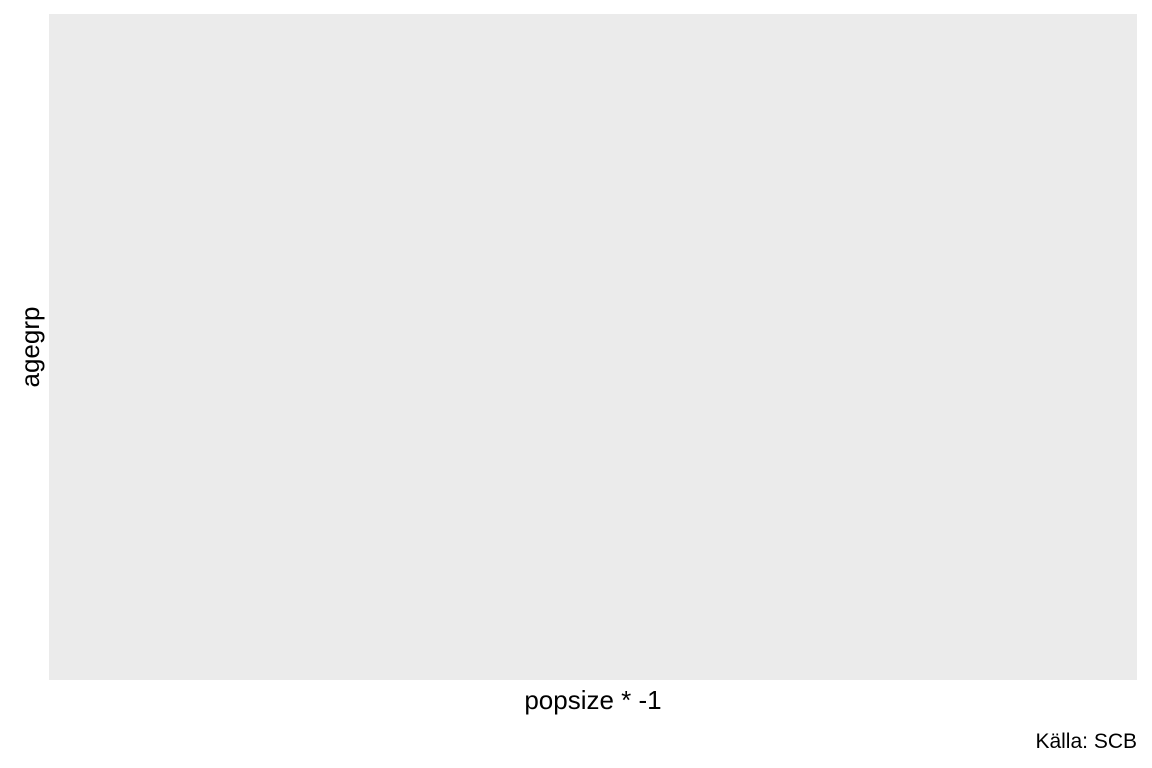  Describe the element at coordinates (30, 347) in the screenshot. I see `y-axis-title: agegrp` at that location.